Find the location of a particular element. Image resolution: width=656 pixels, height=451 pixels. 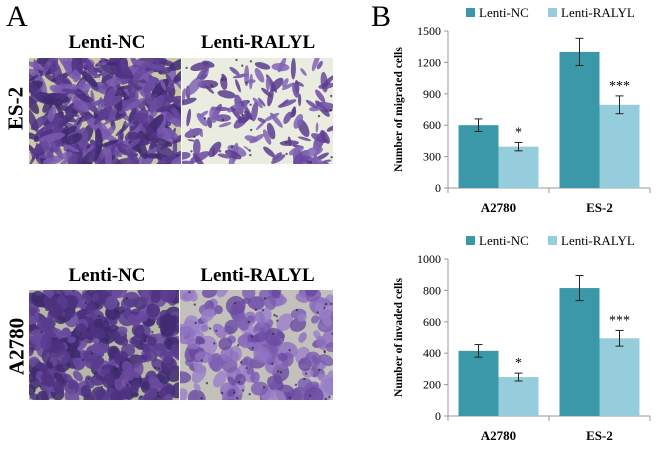

migration-bar-ES-2-ralyl is located at coordinates (619, 146).